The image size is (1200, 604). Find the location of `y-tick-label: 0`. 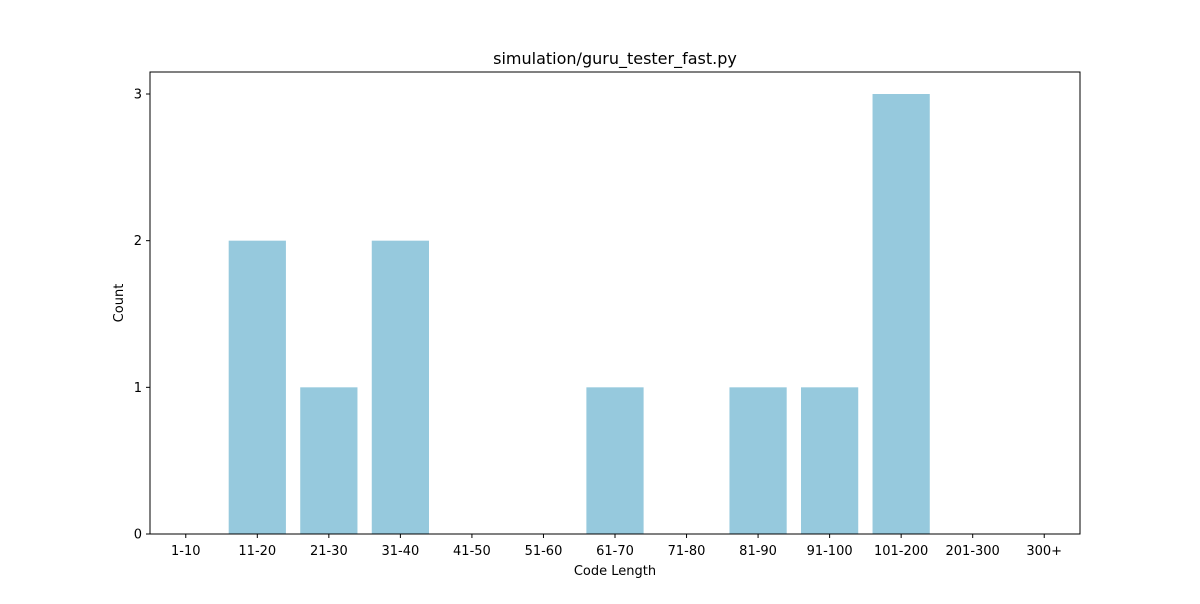

y-tick-label: 0 is located at coordinates (138, 535).